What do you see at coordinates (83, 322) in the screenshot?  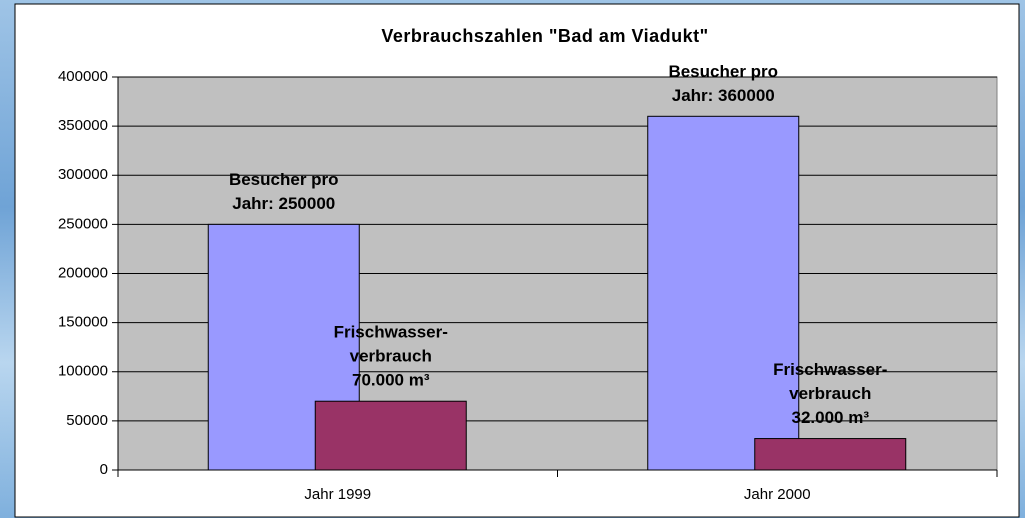 I see `y-tick-label: 150000` at bounding box center [83, 322].